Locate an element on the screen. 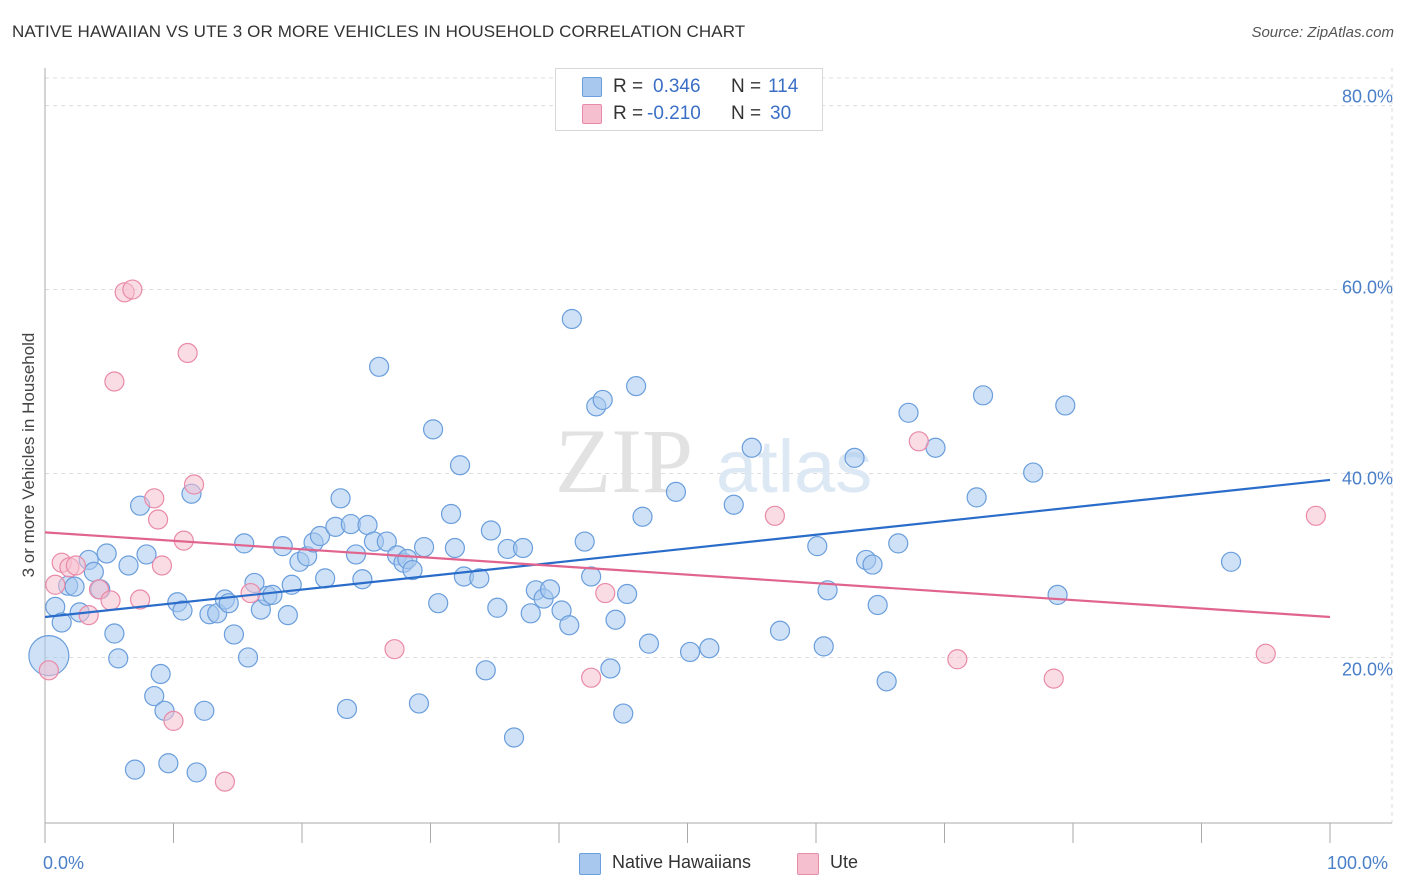 This screenshot has width=1406, height=892. source-label: Source: ZipAtlas.com is located at coordinates (1322, 32).